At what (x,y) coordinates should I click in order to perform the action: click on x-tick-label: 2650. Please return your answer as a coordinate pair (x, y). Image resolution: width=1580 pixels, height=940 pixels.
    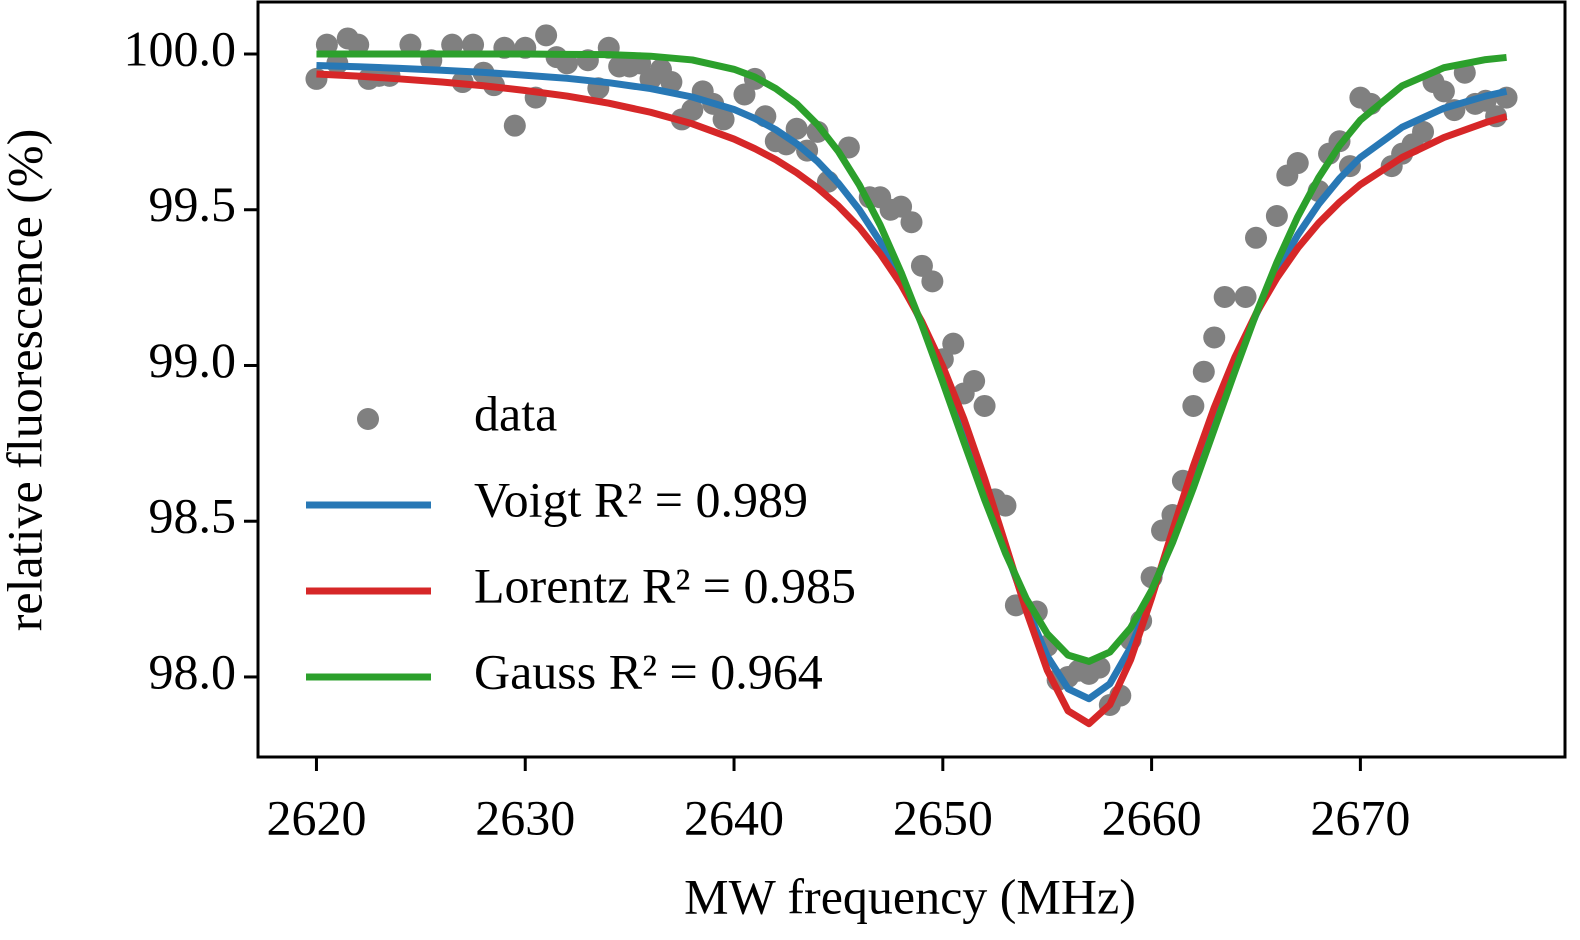
    Looking at the image, I should click on (943, 817).